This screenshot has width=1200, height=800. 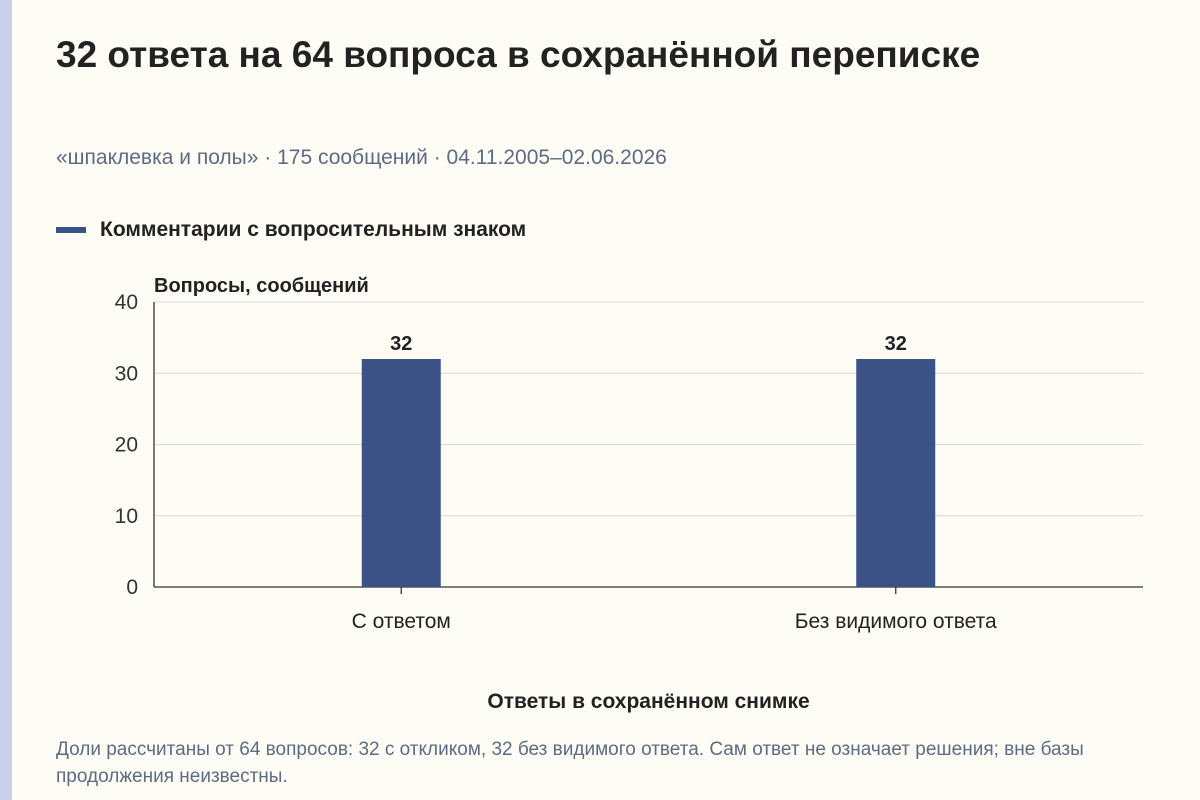 I want to click on legend-label: Комментарии с вопросительным знаком, so click(x=313, y=229).